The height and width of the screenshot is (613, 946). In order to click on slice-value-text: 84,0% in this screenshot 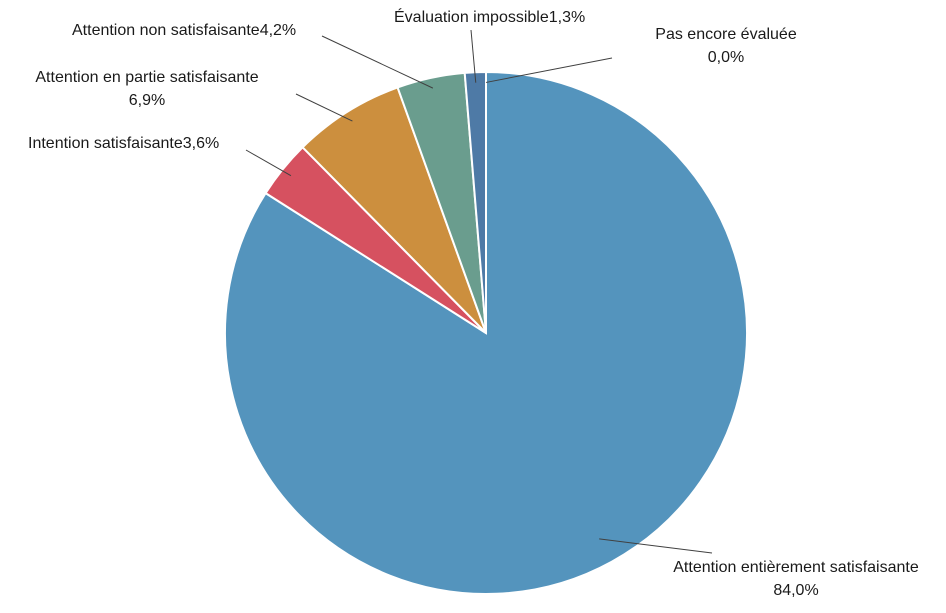, I will do `click(795, 590)`.